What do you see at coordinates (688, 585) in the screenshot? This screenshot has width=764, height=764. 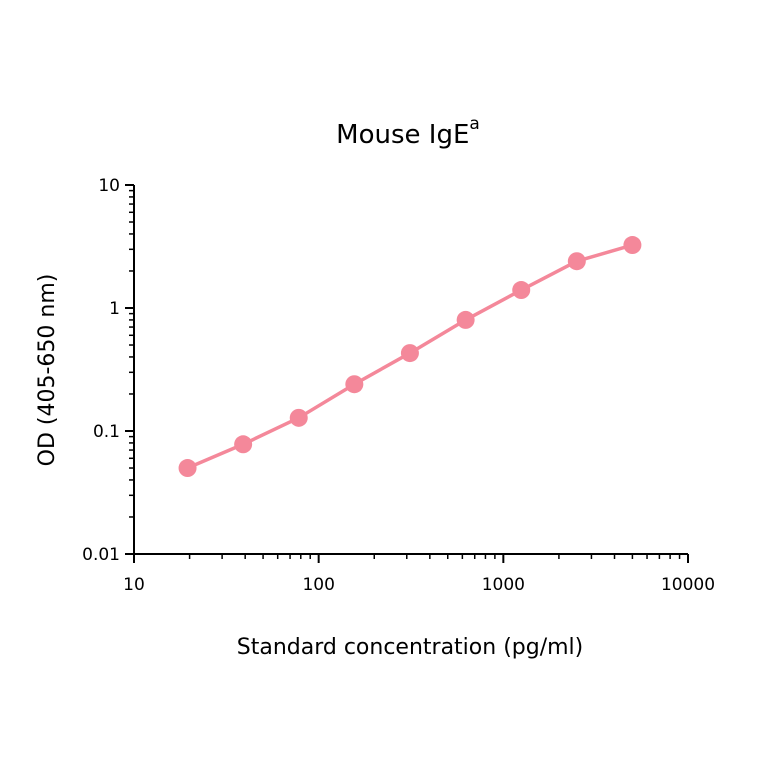 I see `x-tick-label: 10000` at bounding box center [688, 585].